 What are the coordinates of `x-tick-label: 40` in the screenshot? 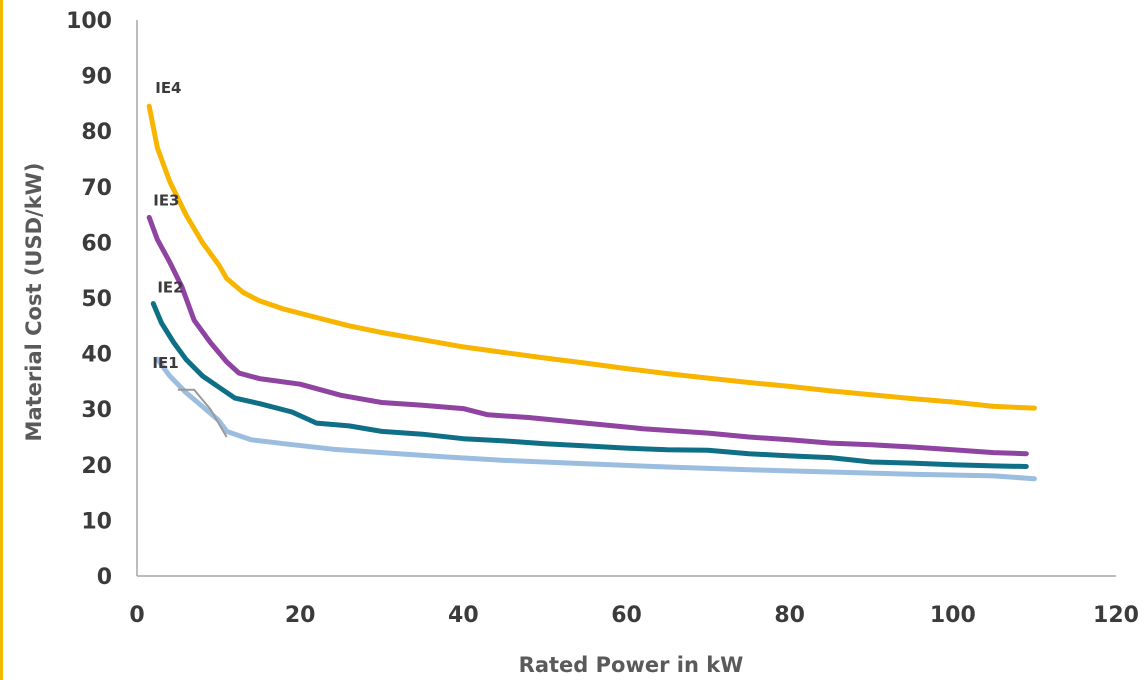 It's located at (463, 615).